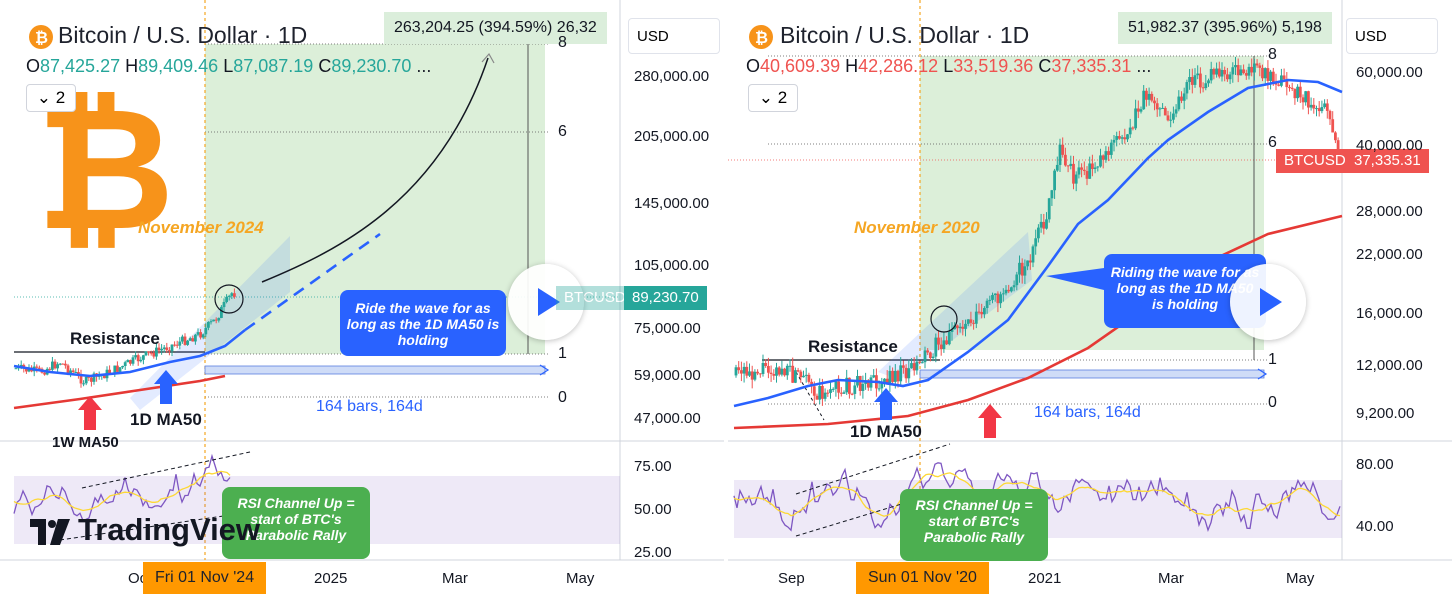  I want to click on measure-readout: 51,982.37 (395.96%) 5,198, so click(1225, 28).